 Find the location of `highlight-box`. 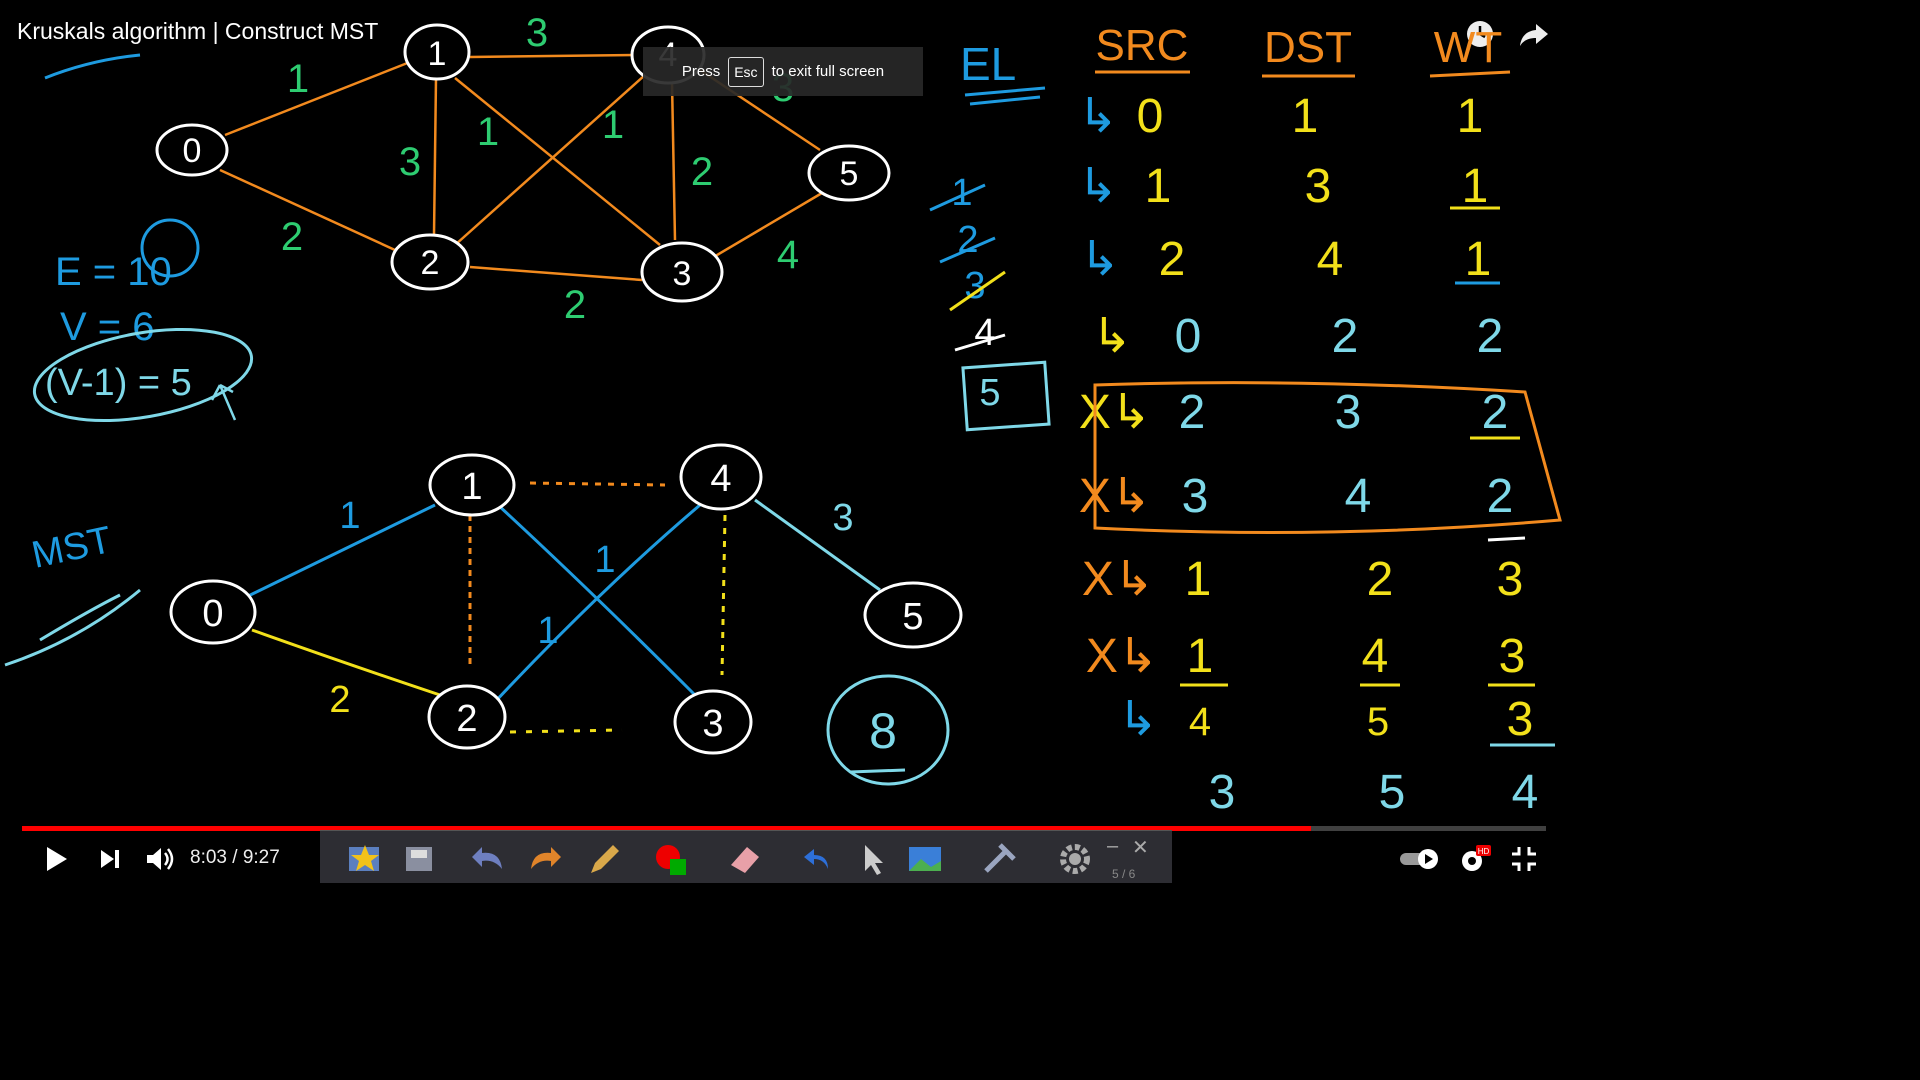

highlight-box is located at coordinates (1327, 457).